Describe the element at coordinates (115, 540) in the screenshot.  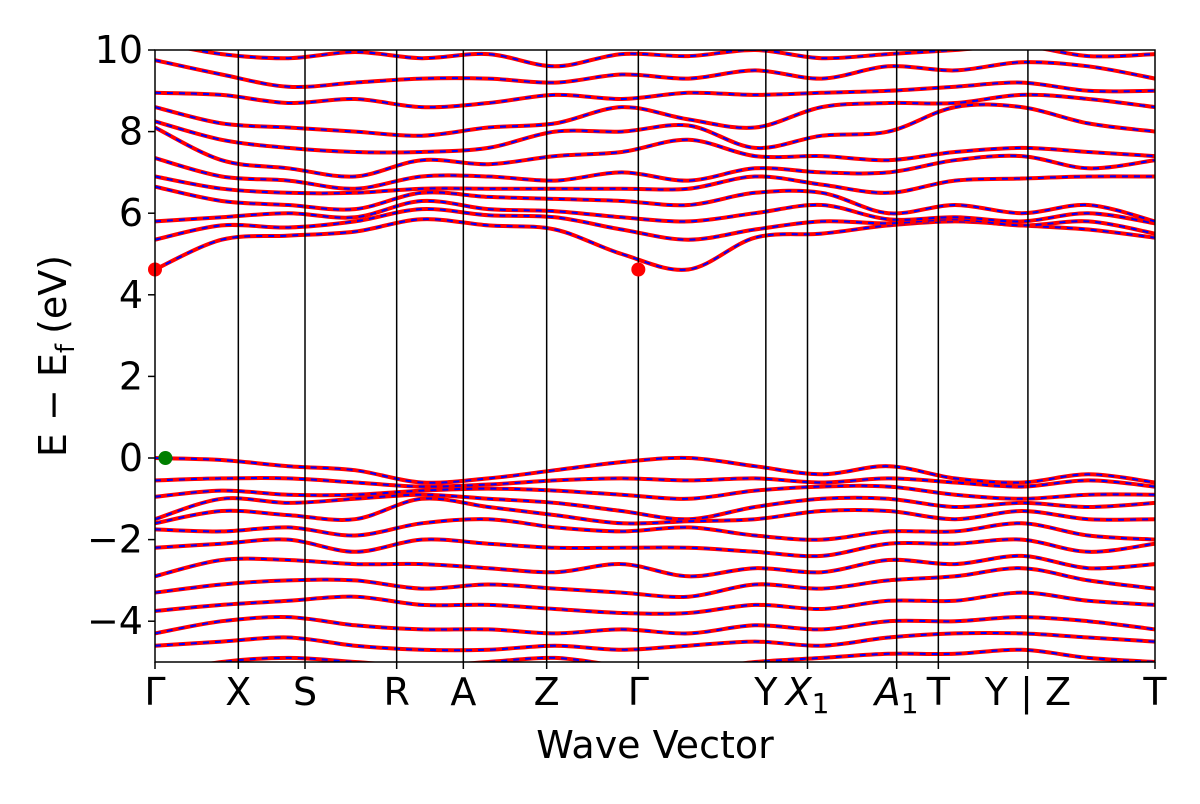
I see `y-tick-label-1: −2` at that location.